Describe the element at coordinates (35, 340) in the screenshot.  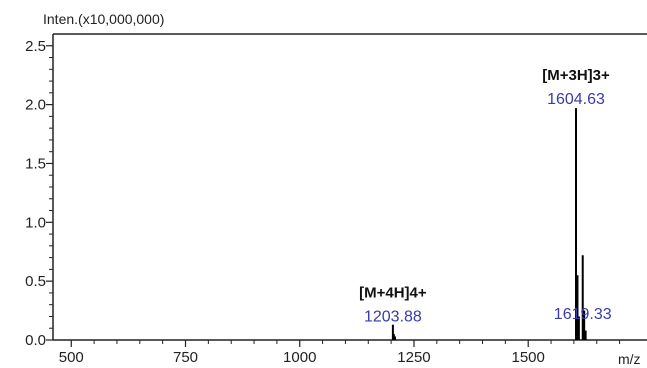
I see `y-tick-label: 0.0` at that location.